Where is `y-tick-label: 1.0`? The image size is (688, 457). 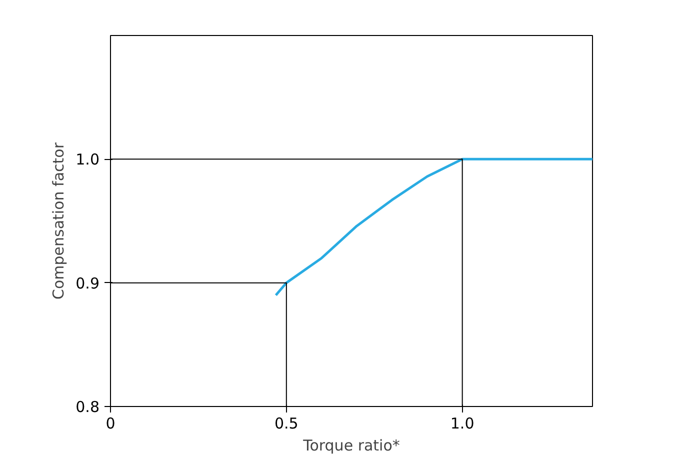 y-tick-label: 1.0 is located at coordinates (88, 159).